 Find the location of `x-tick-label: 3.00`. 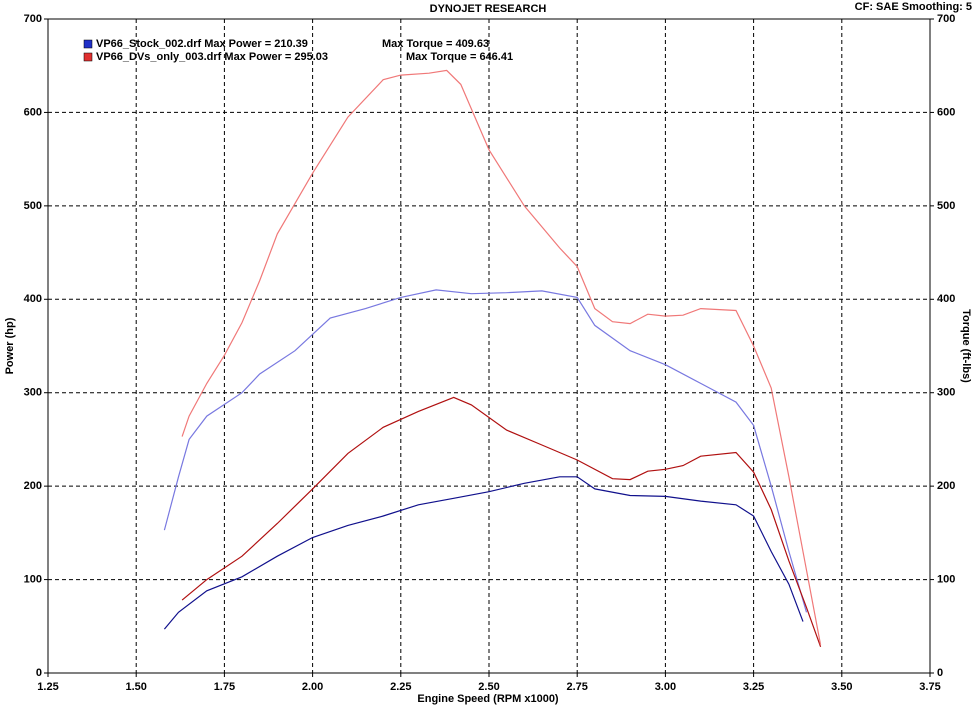

x-tick-label: 3.00 is located at coordinates (665, 687).